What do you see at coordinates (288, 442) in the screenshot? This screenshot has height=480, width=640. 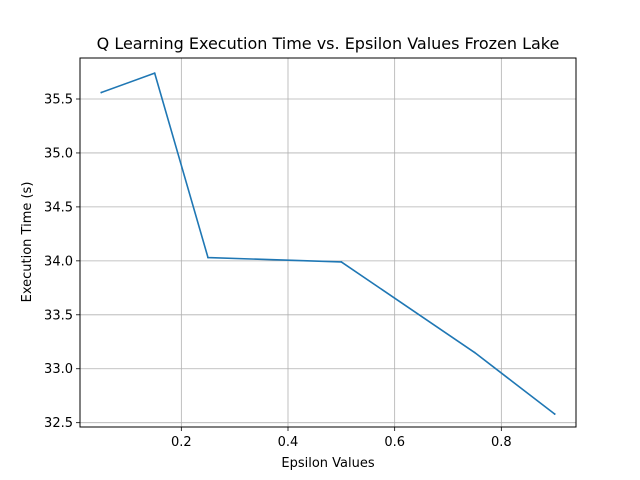 I see `x-tick-label: 0.4` at bounding box center [288, 442].